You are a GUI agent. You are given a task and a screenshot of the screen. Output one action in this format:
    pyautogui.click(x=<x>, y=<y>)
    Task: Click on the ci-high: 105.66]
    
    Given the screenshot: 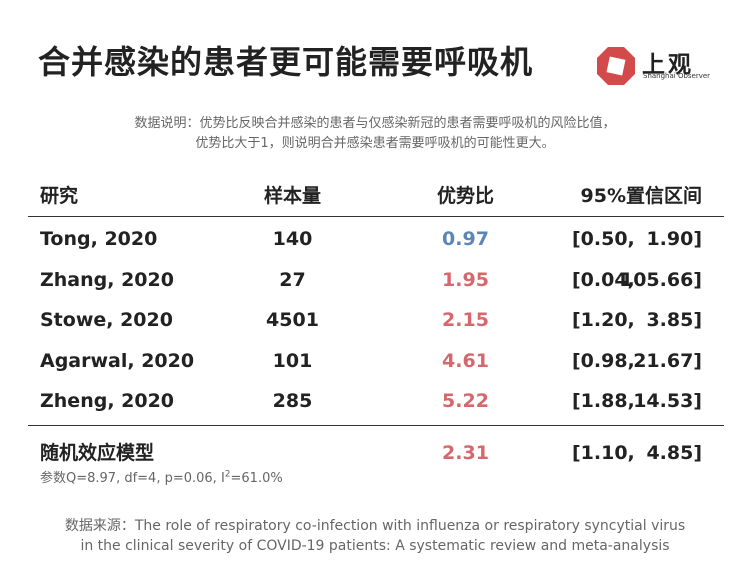 What is the action you would take?
    pyautogui.click(x=660, y=280)
    